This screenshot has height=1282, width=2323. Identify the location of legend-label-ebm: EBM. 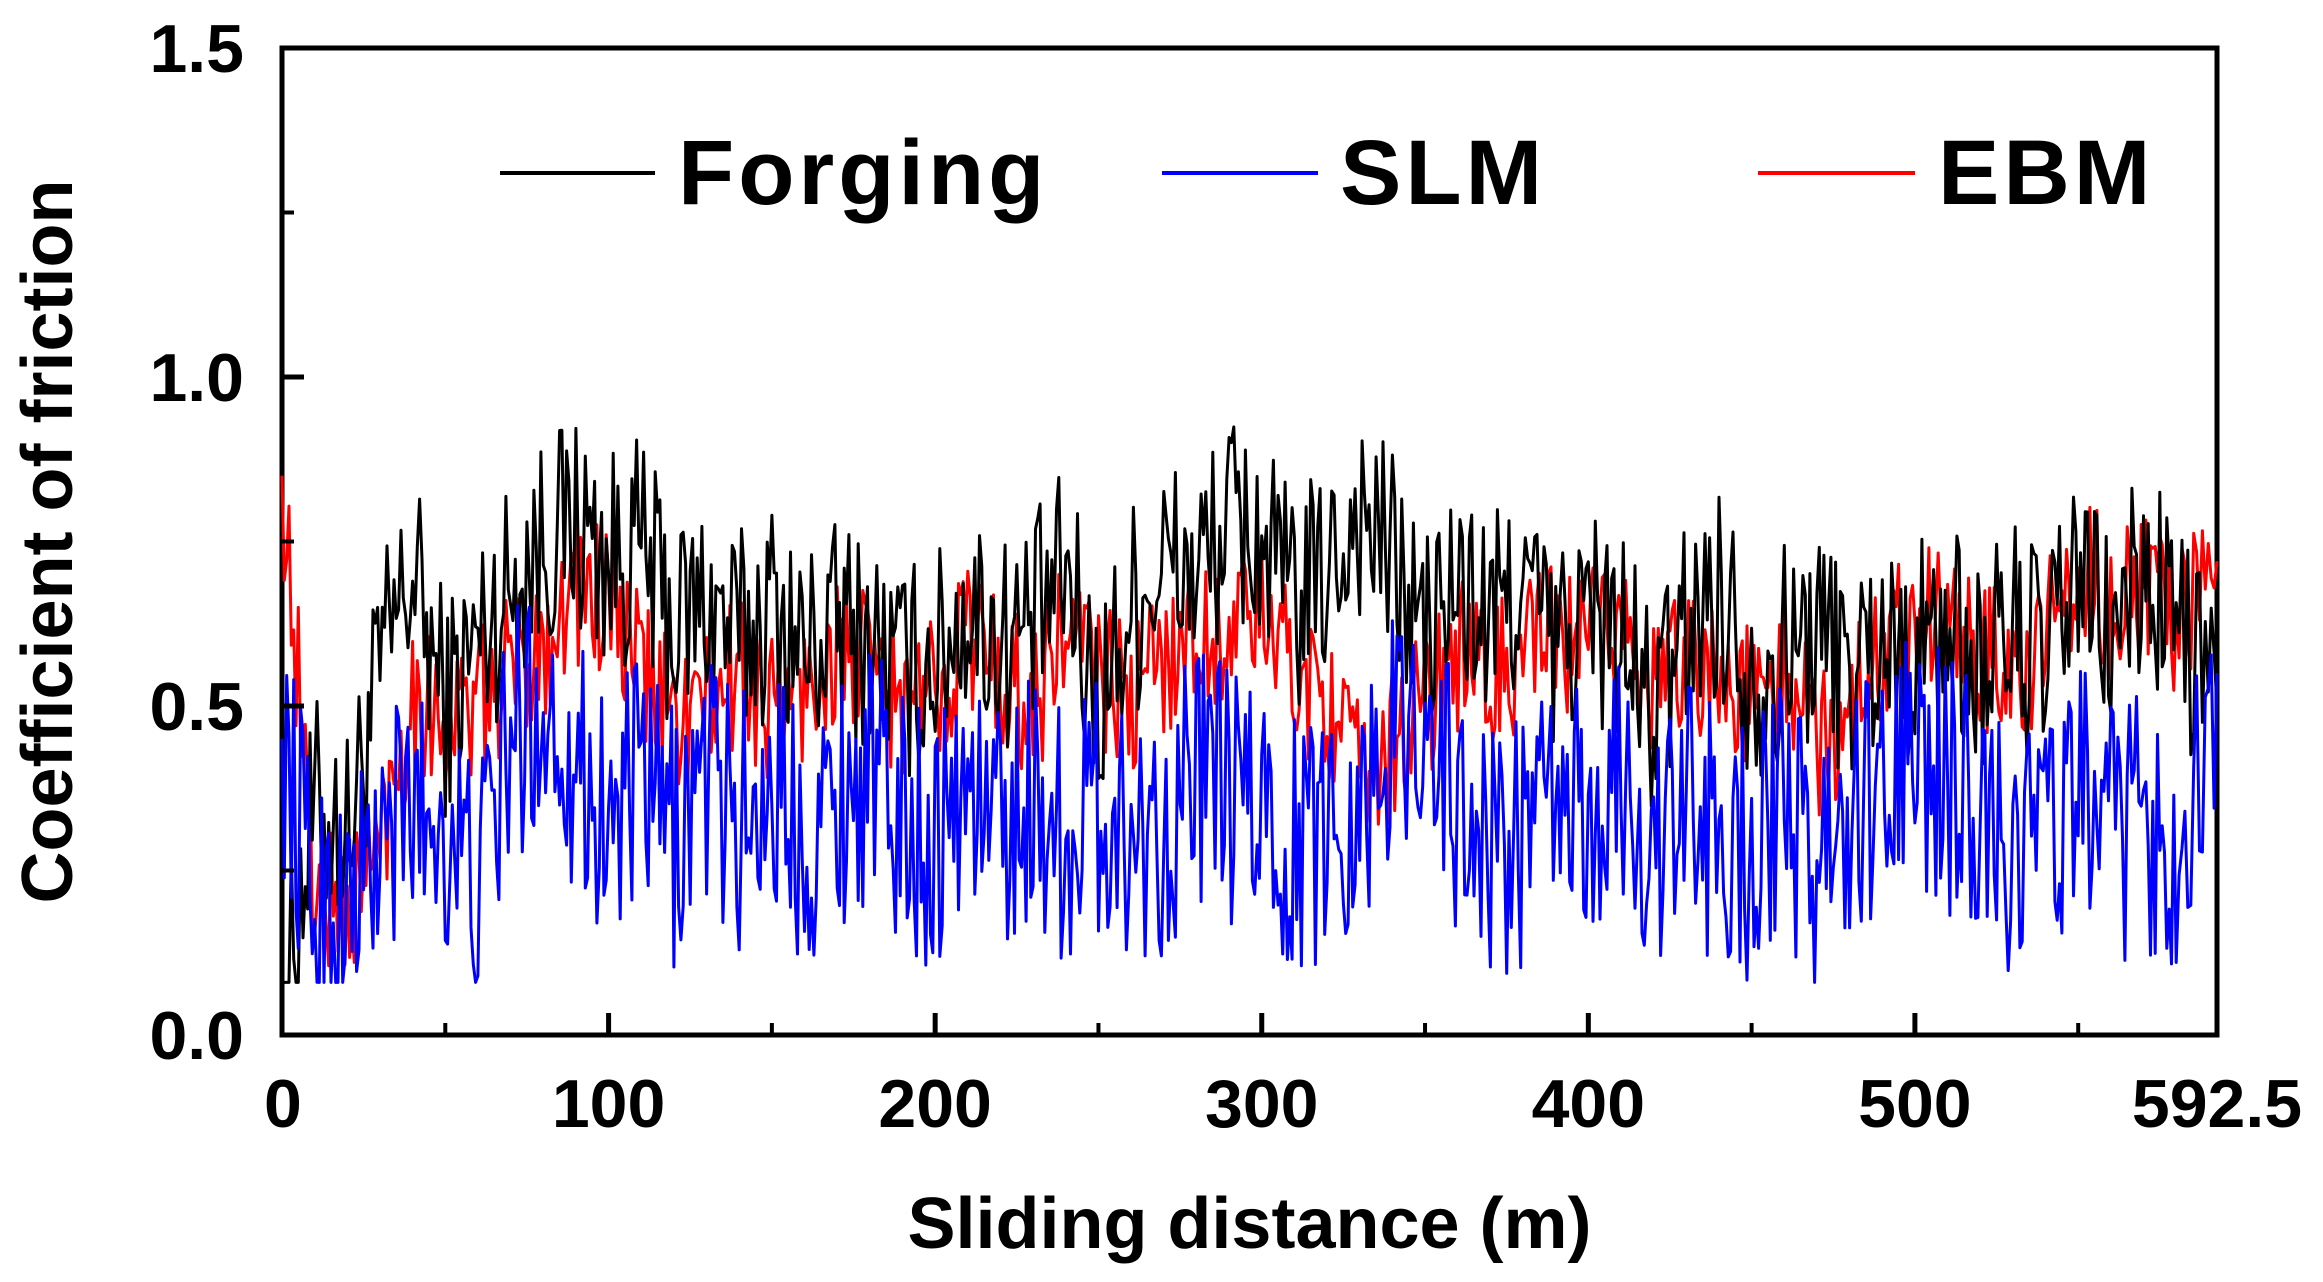
(2046, 173).